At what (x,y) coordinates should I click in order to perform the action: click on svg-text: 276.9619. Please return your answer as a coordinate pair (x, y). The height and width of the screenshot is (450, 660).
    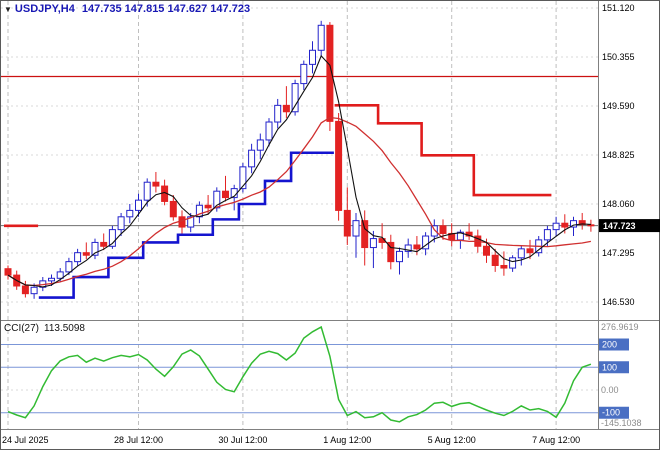
    Looking at the image, I should click on (620, 327).